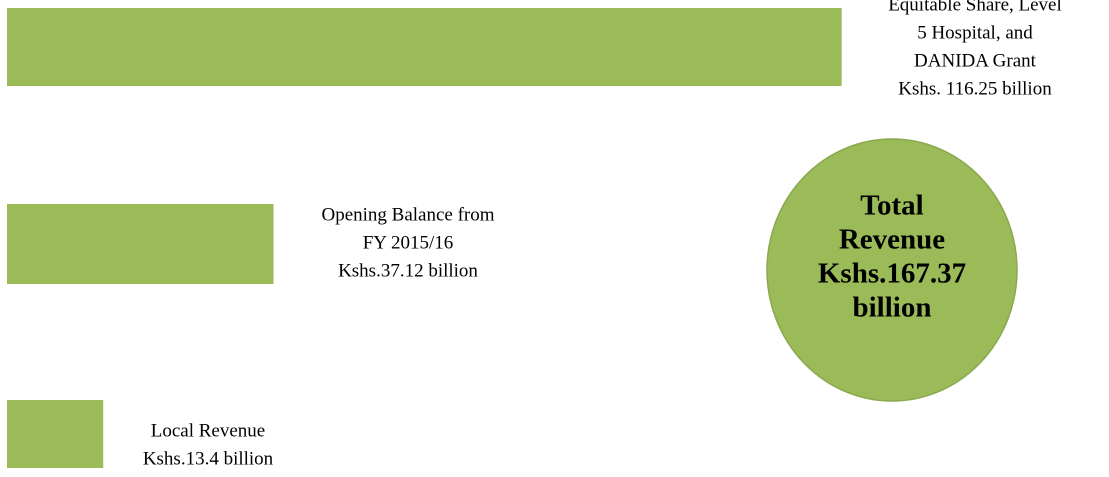 The image size is (1109, 477). What do you see at coordinates (975, 32) in the screenshot?
I see `bar-label: 5 Hospital, and` at bounding box center [975, 32].